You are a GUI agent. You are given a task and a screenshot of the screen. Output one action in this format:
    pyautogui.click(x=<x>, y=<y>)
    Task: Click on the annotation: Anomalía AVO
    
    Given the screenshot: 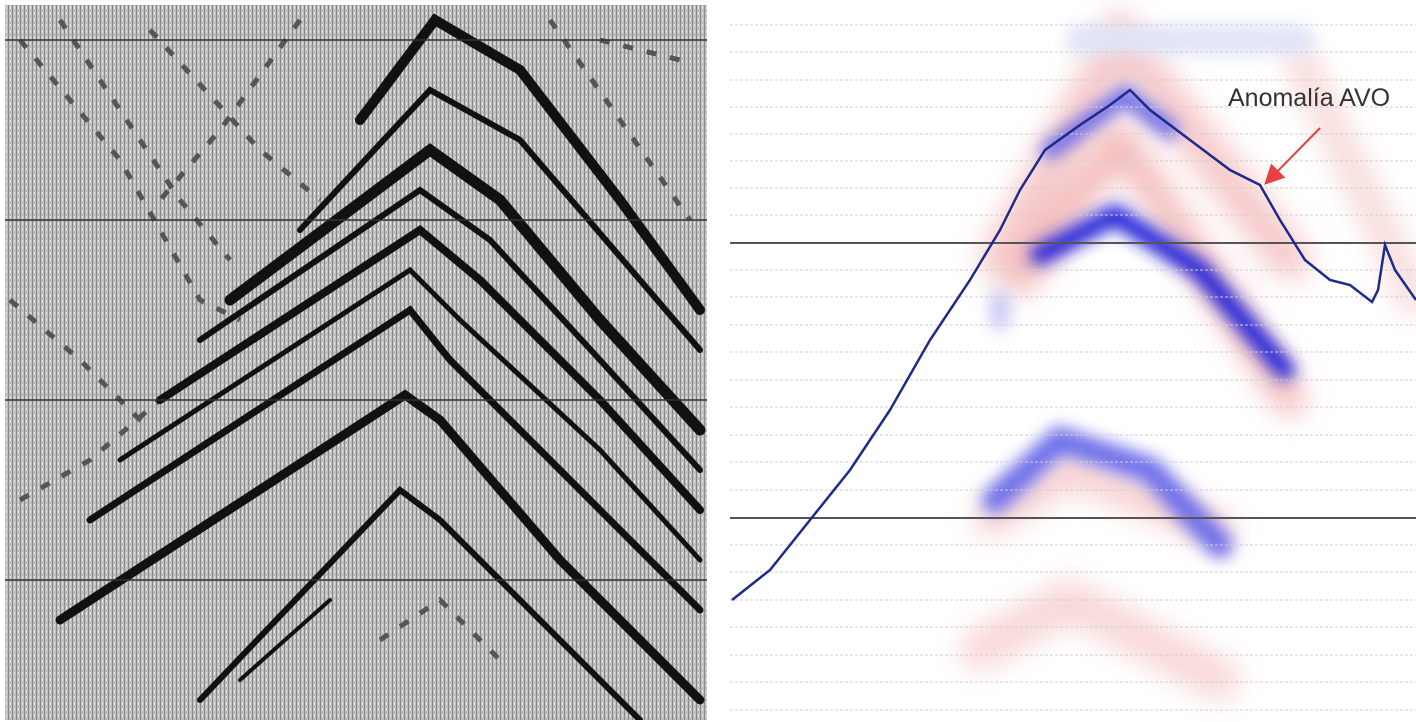 What is the action you would take?
    pyautogui.click(x=1309, y=98)
    